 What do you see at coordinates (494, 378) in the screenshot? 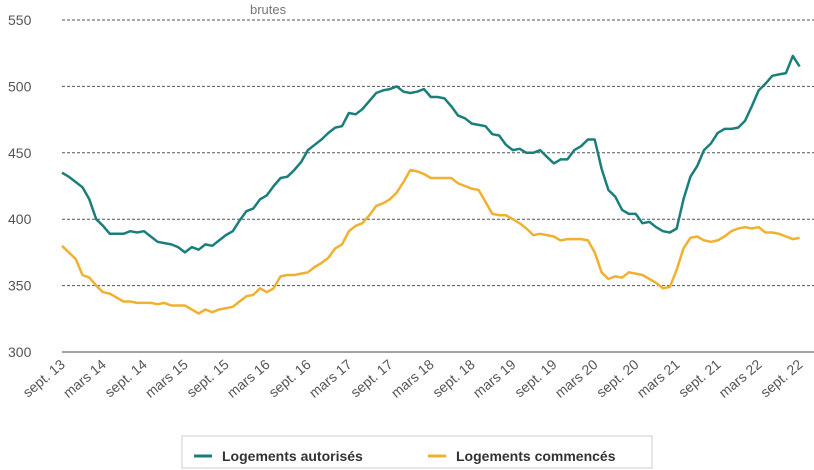
I see `x-tick-label: mars 19` at bounding box center [494, 378].